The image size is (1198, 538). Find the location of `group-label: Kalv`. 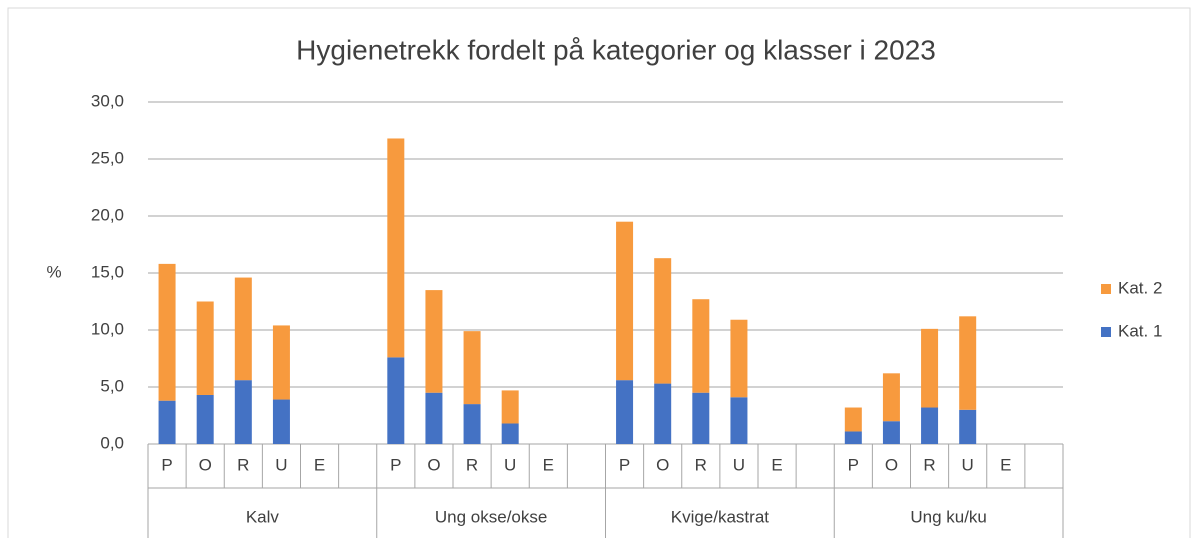

group-label: Kalv is located at coordinates (263, 516).